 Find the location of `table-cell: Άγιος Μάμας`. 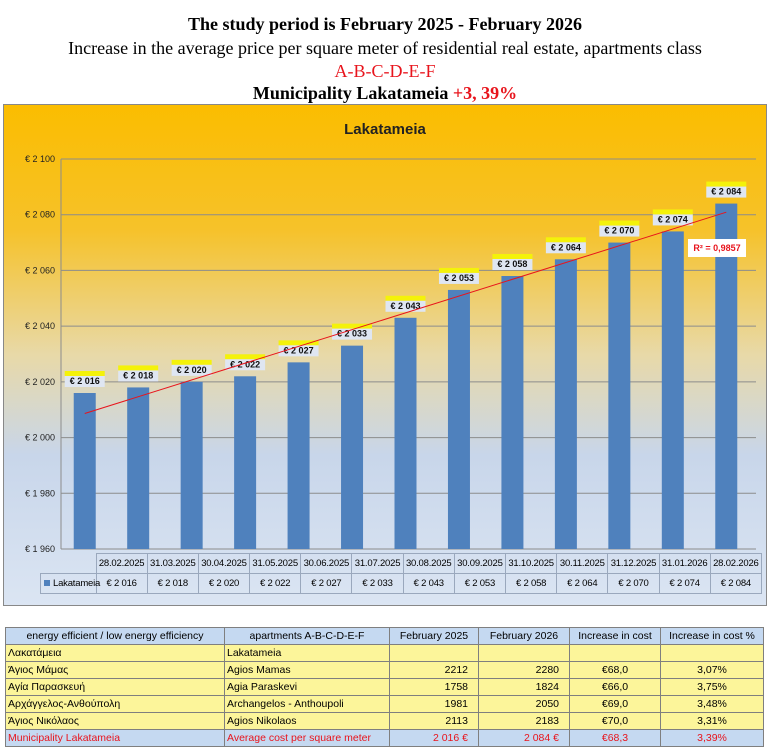

table-cell: Άγιος Μάμας is located at coordinates (115, 670).